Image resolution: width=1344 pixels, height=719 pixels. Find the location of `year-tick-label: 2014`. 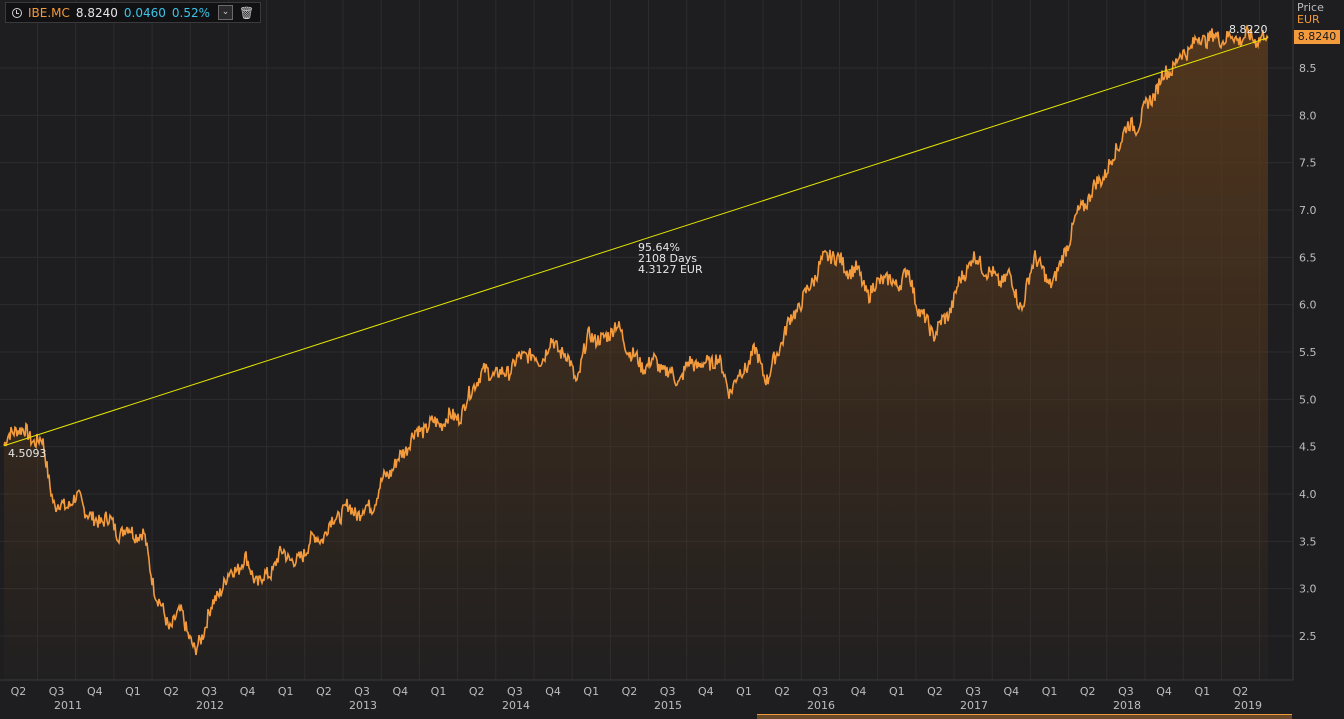

year-tick-label: 2014 is located at coordinates (516, 705).